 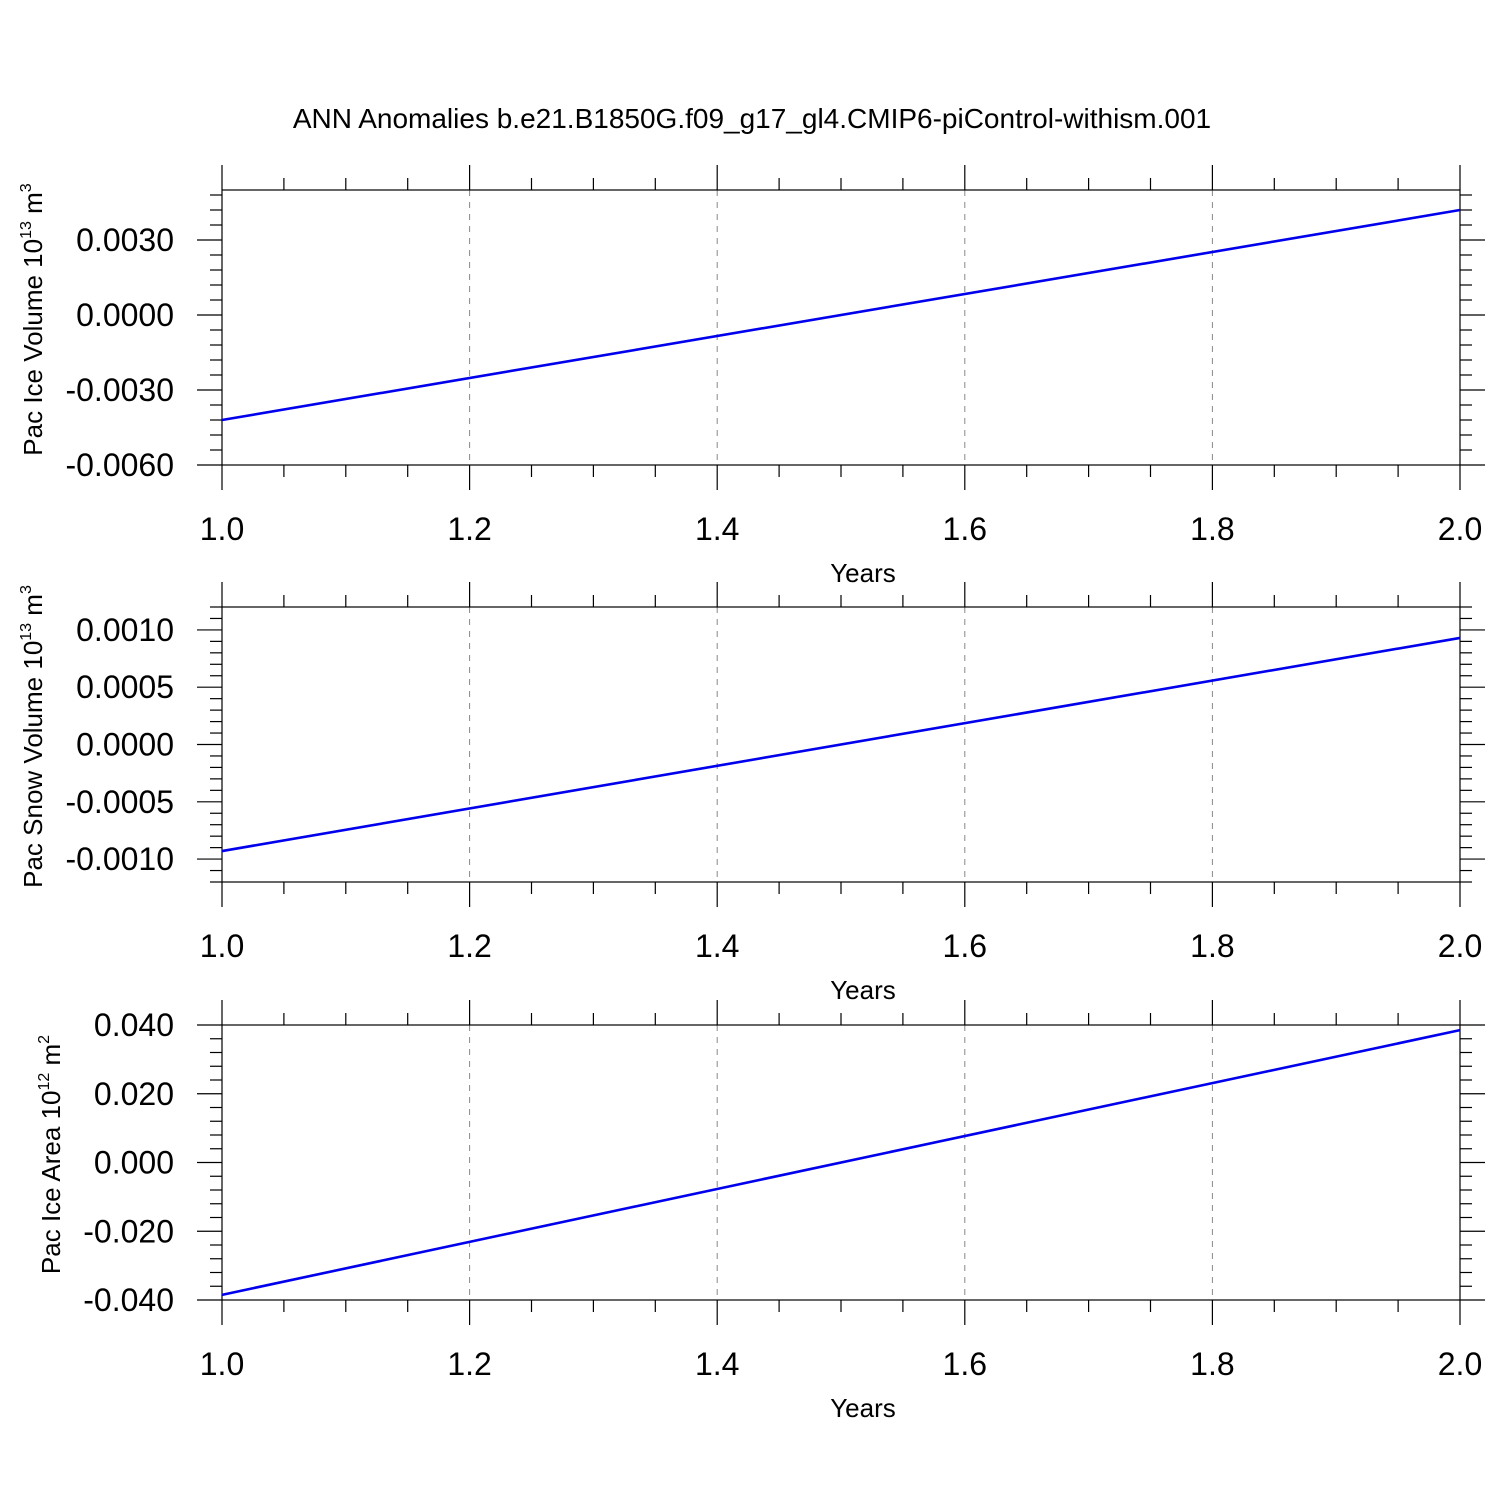 What do you see at coordinates (134, 1163) in the screenshot?
I see `y-tick-label: 0.000` at bounding box center [134, 1163].